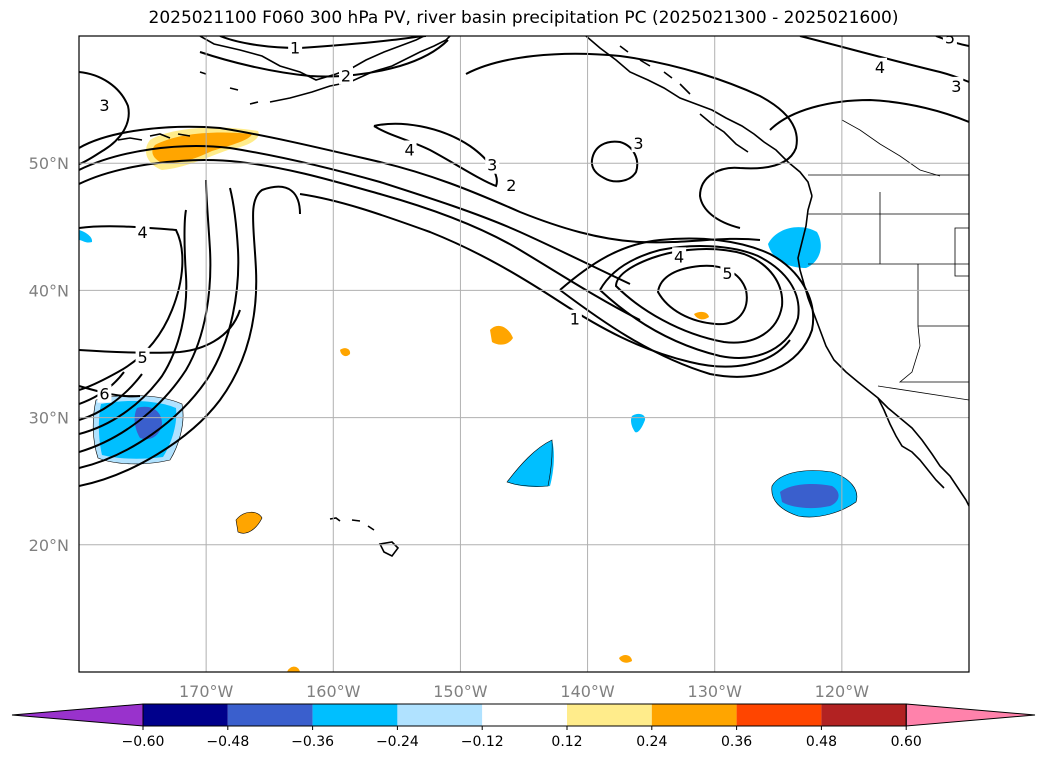 Image resolution: width=1047 pixels, height=765 pixels. I want to click on contour-pv-3-ridge, so click(631, 140).